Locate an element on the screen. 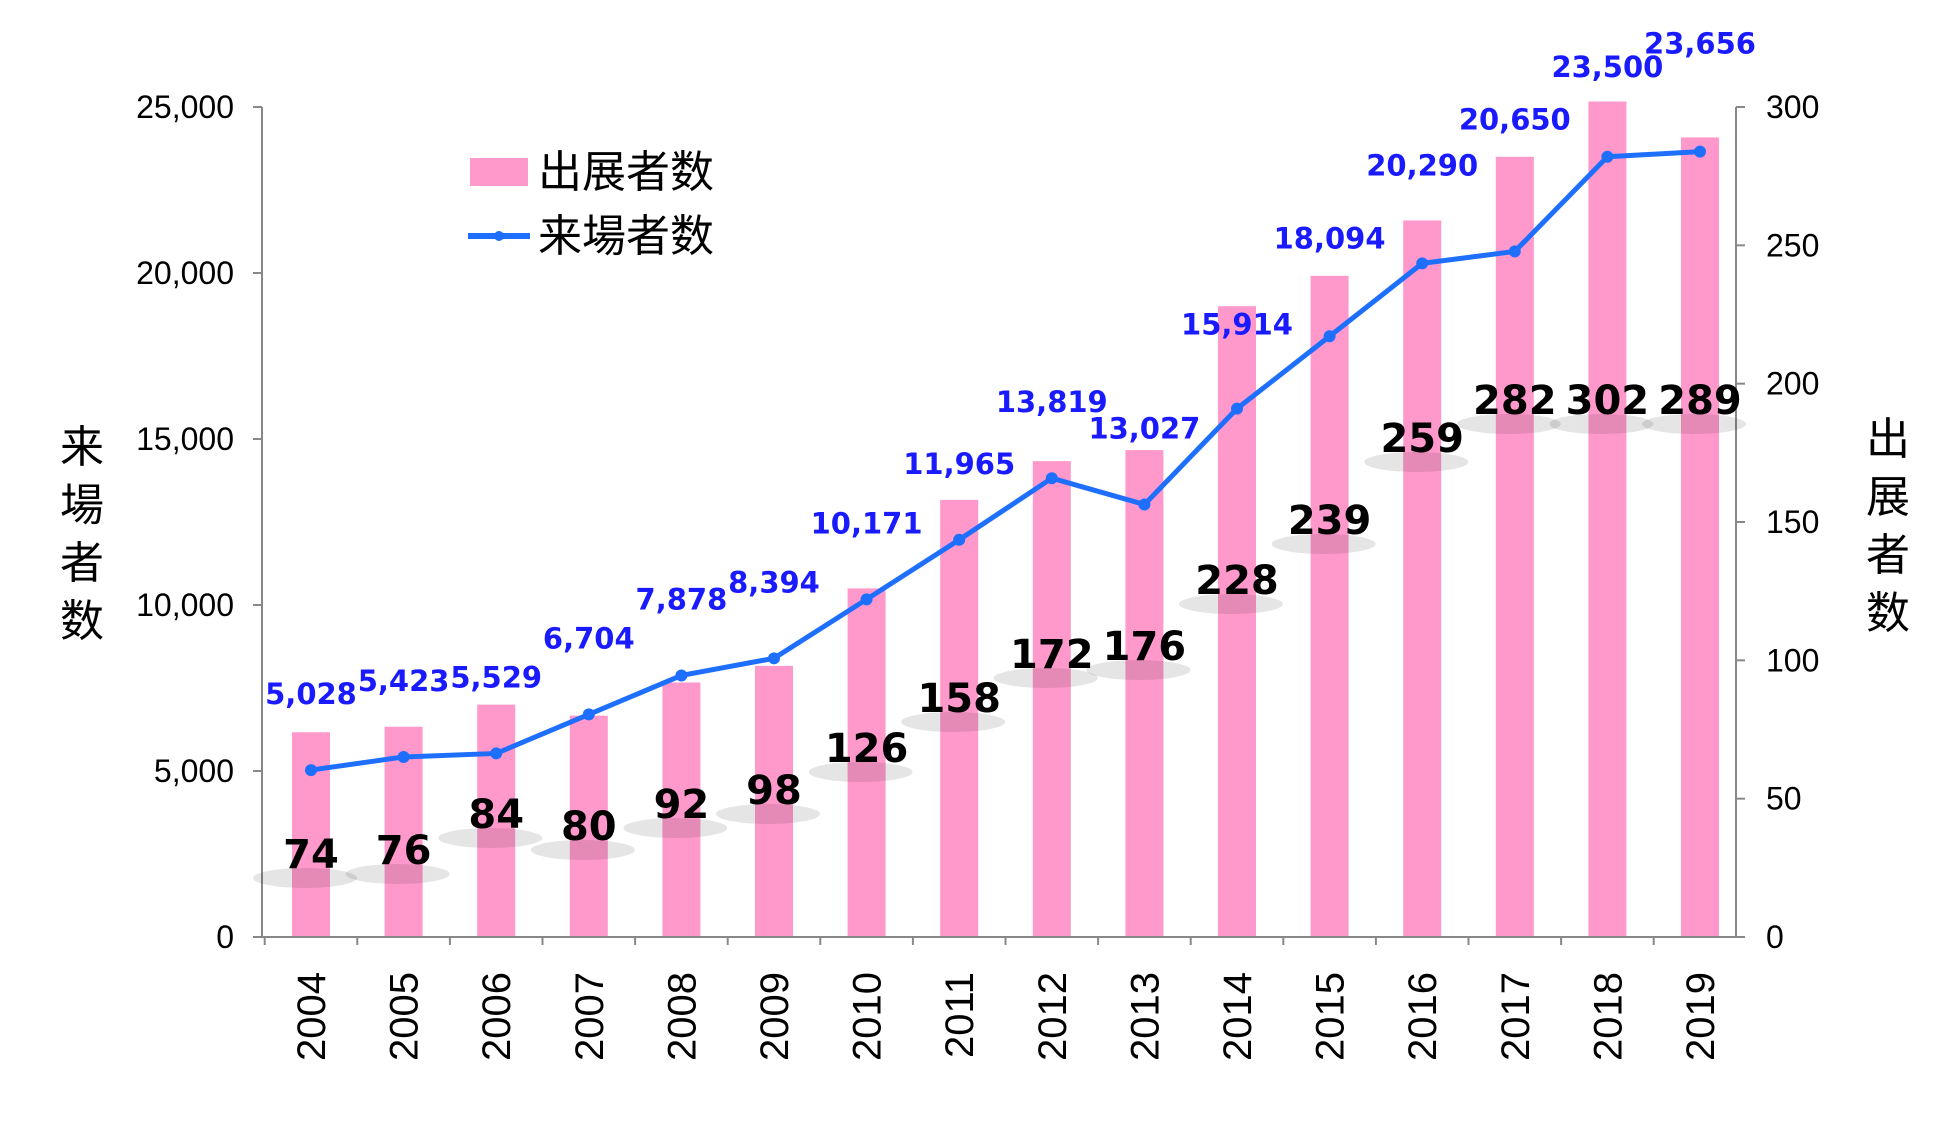 Image resolution: width=1960 pixels, height=1140 pixels. x-tick-label: 2016 is located at coordinates (1423, 1016).